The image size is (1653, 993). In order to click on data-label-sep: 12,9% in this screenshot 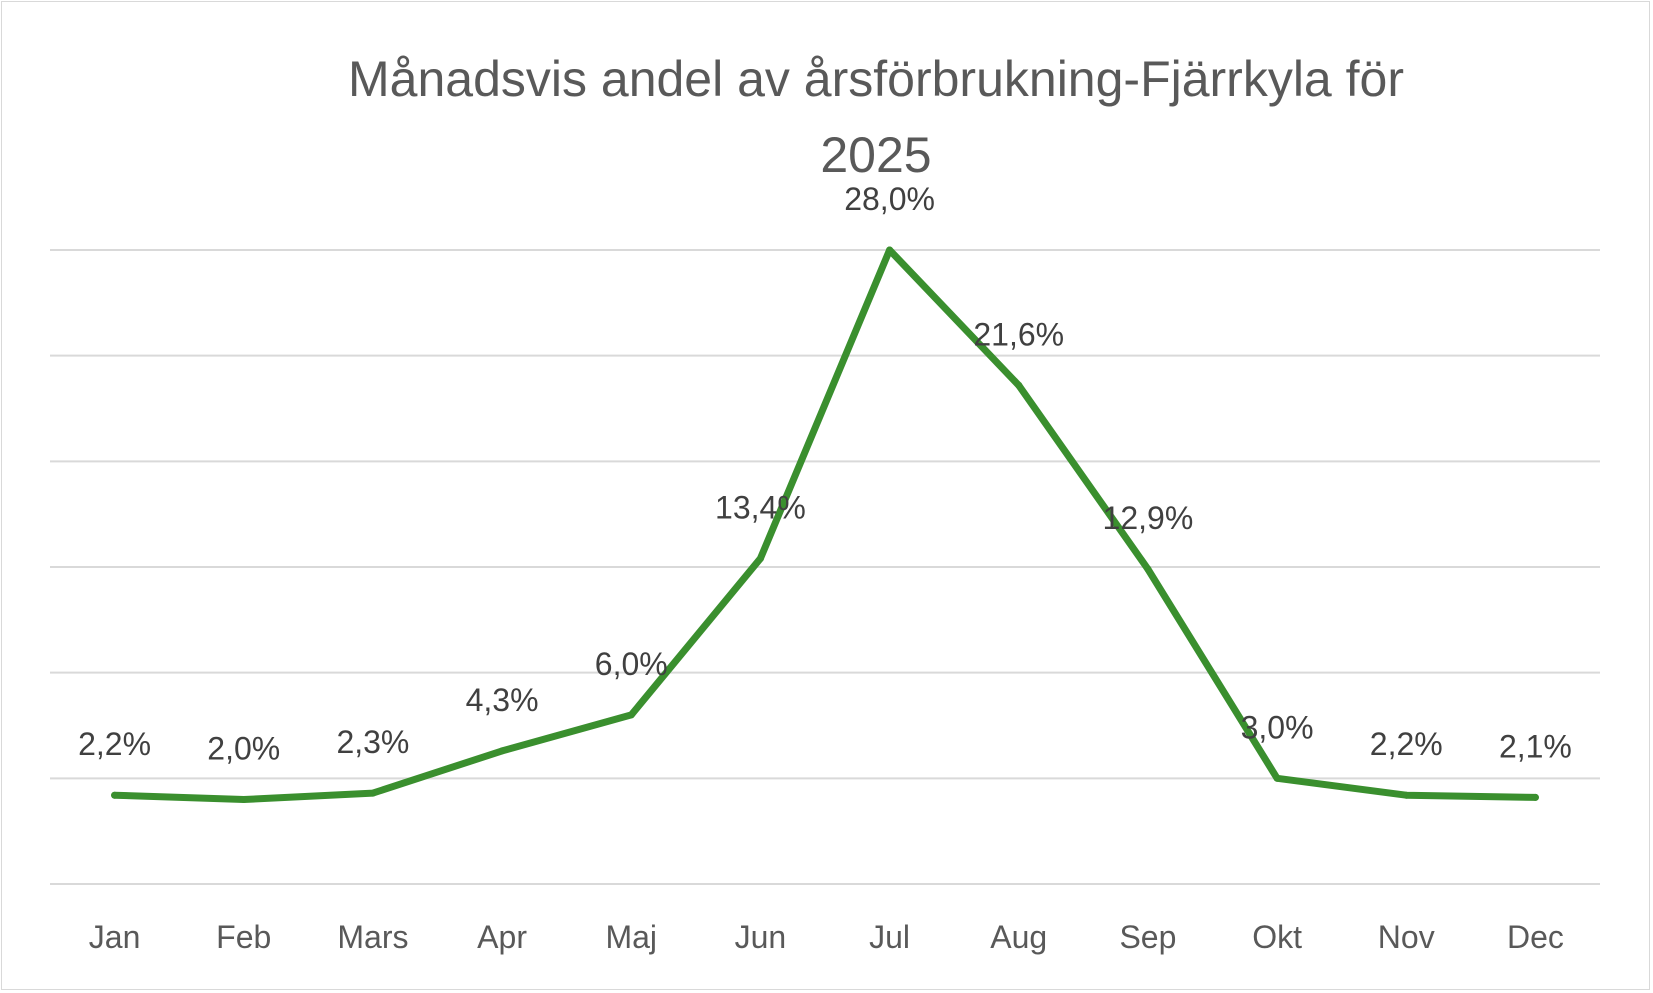, I will do `click(1148, 518)`.